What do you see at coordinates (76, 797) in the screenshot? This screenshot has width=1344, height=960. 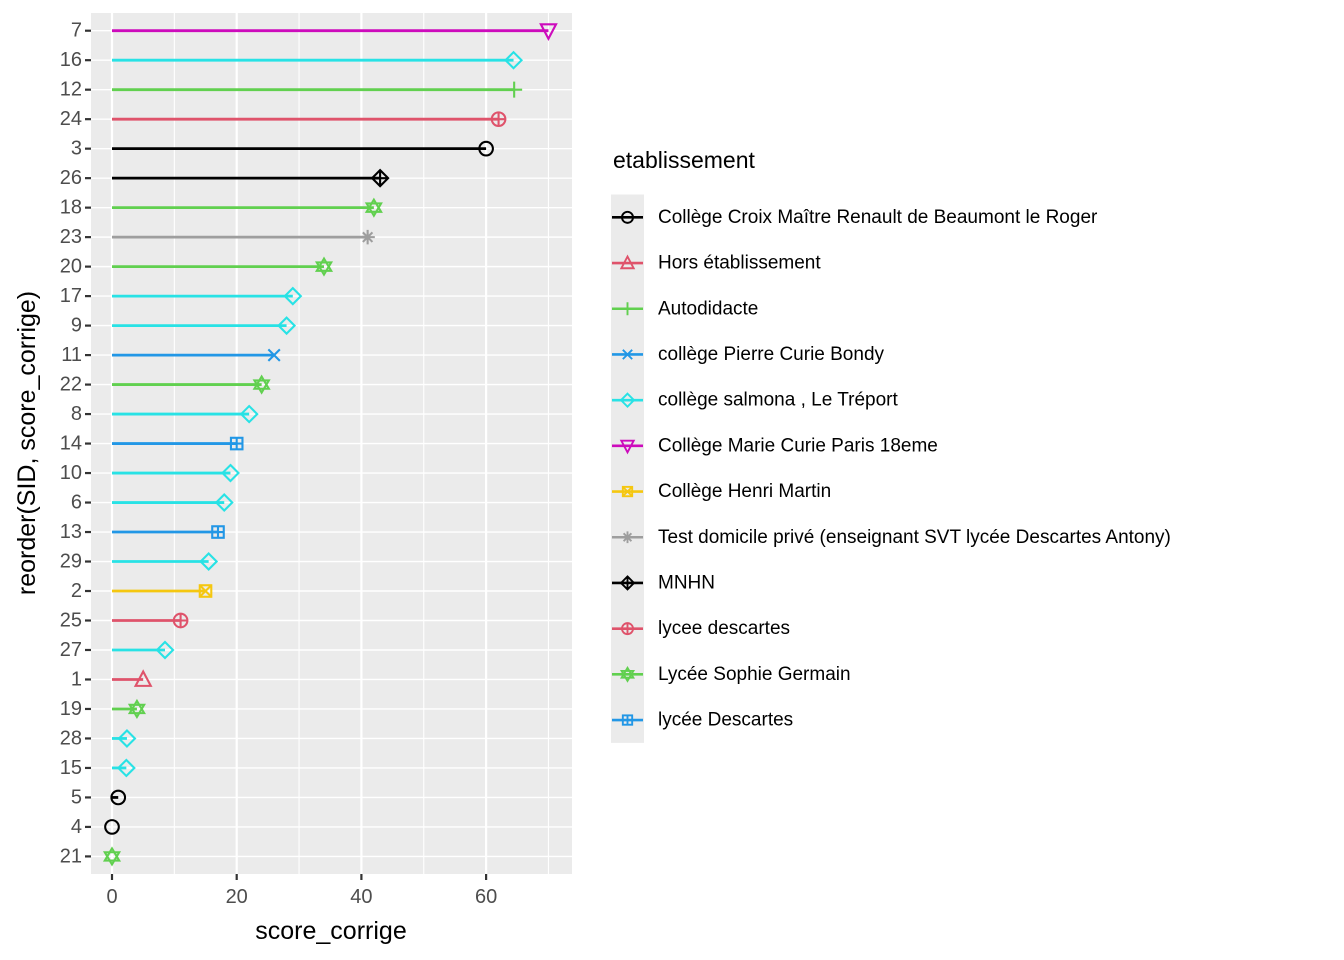 I see `y-tick-label: 5` at bounding box center [76, 797].